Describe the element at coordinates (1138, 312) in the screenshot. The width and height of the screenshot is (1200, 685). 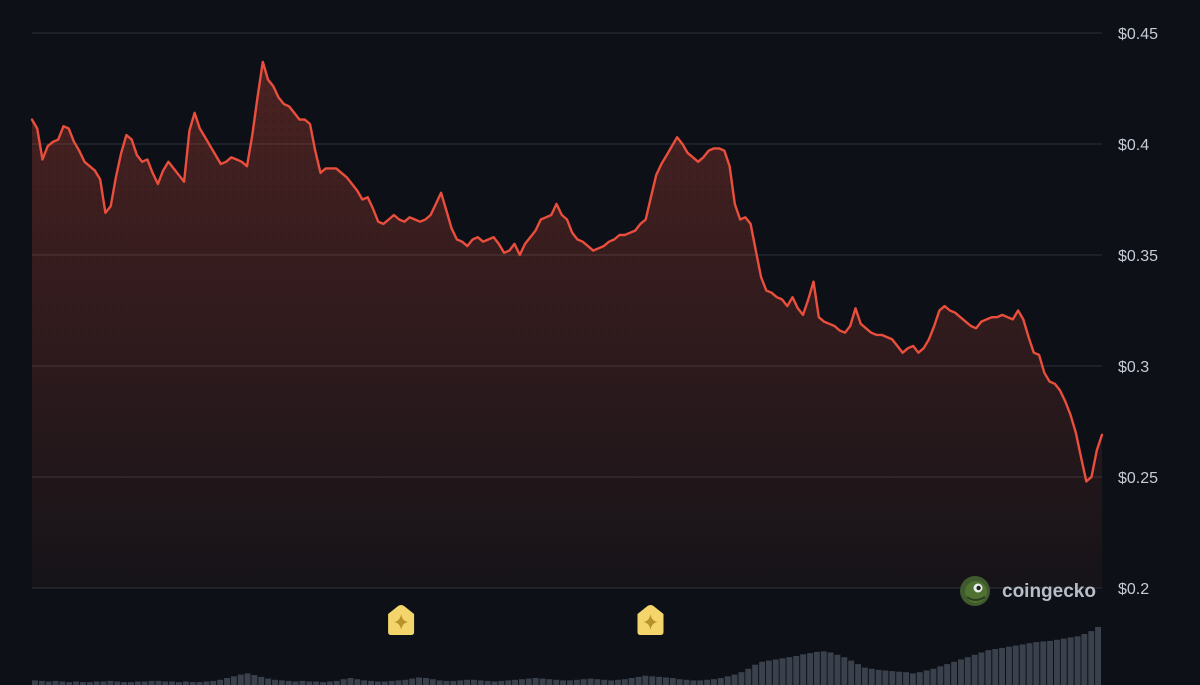
I see `y-axis-ticks: $0.2 $0.25 $0.3 $0.35 $0.4 $0.45` at that location.